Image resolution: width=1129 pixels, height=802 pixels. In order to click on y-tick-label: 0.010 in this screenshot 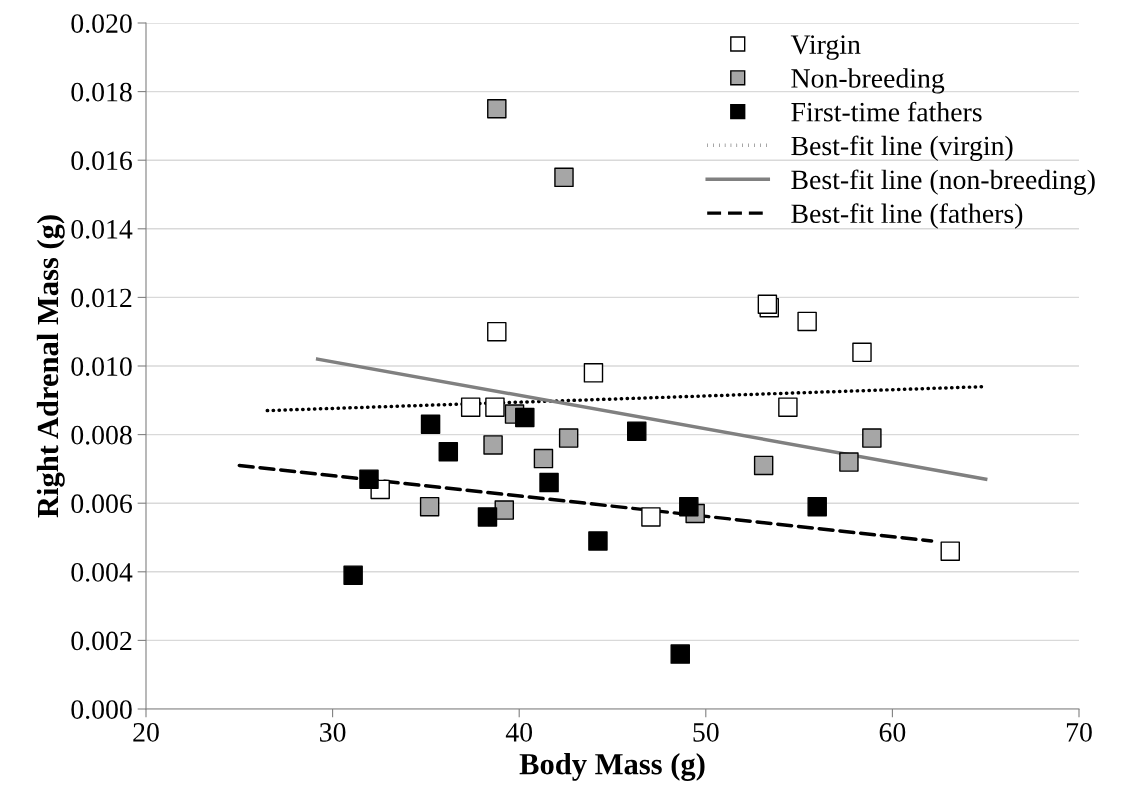, I will do `click(101, 367)`.